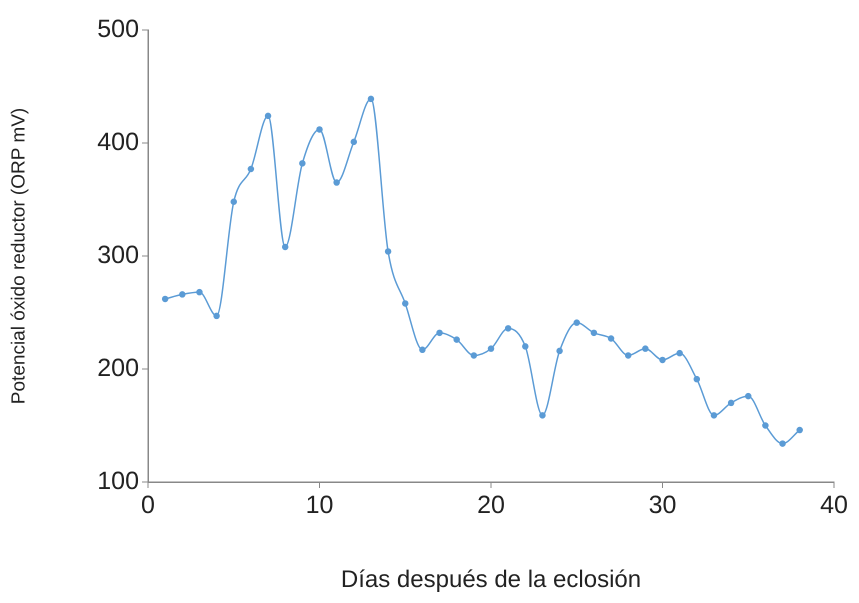 The height and width of the screenshot is (603, 859). What do you see at coordinates (320, 504) in the screenshot?
I see `x-tick-label: 10` at bounding box center [320, 504].